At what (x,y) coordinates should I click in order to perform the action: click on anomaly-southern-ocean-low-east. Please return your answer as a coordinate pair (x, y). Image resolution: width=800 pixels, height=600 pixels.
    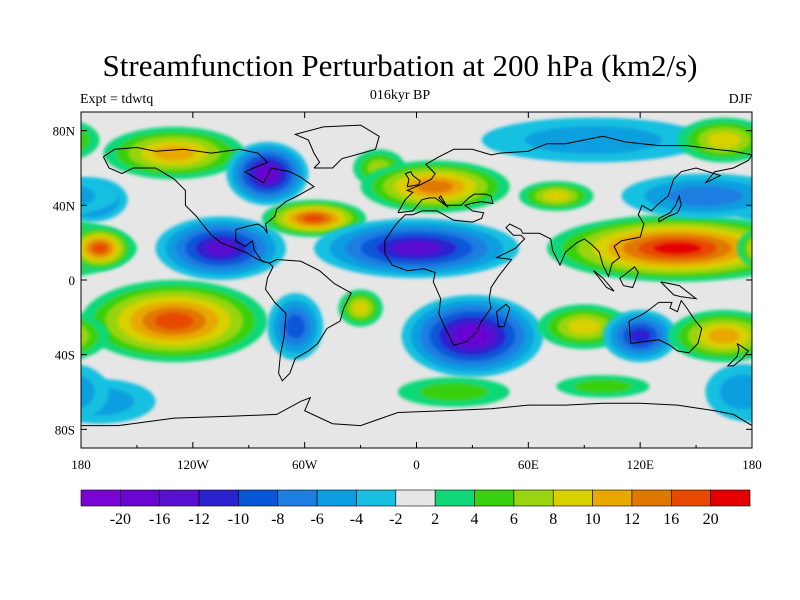
    Looking at the image, I should click on (416, 392).